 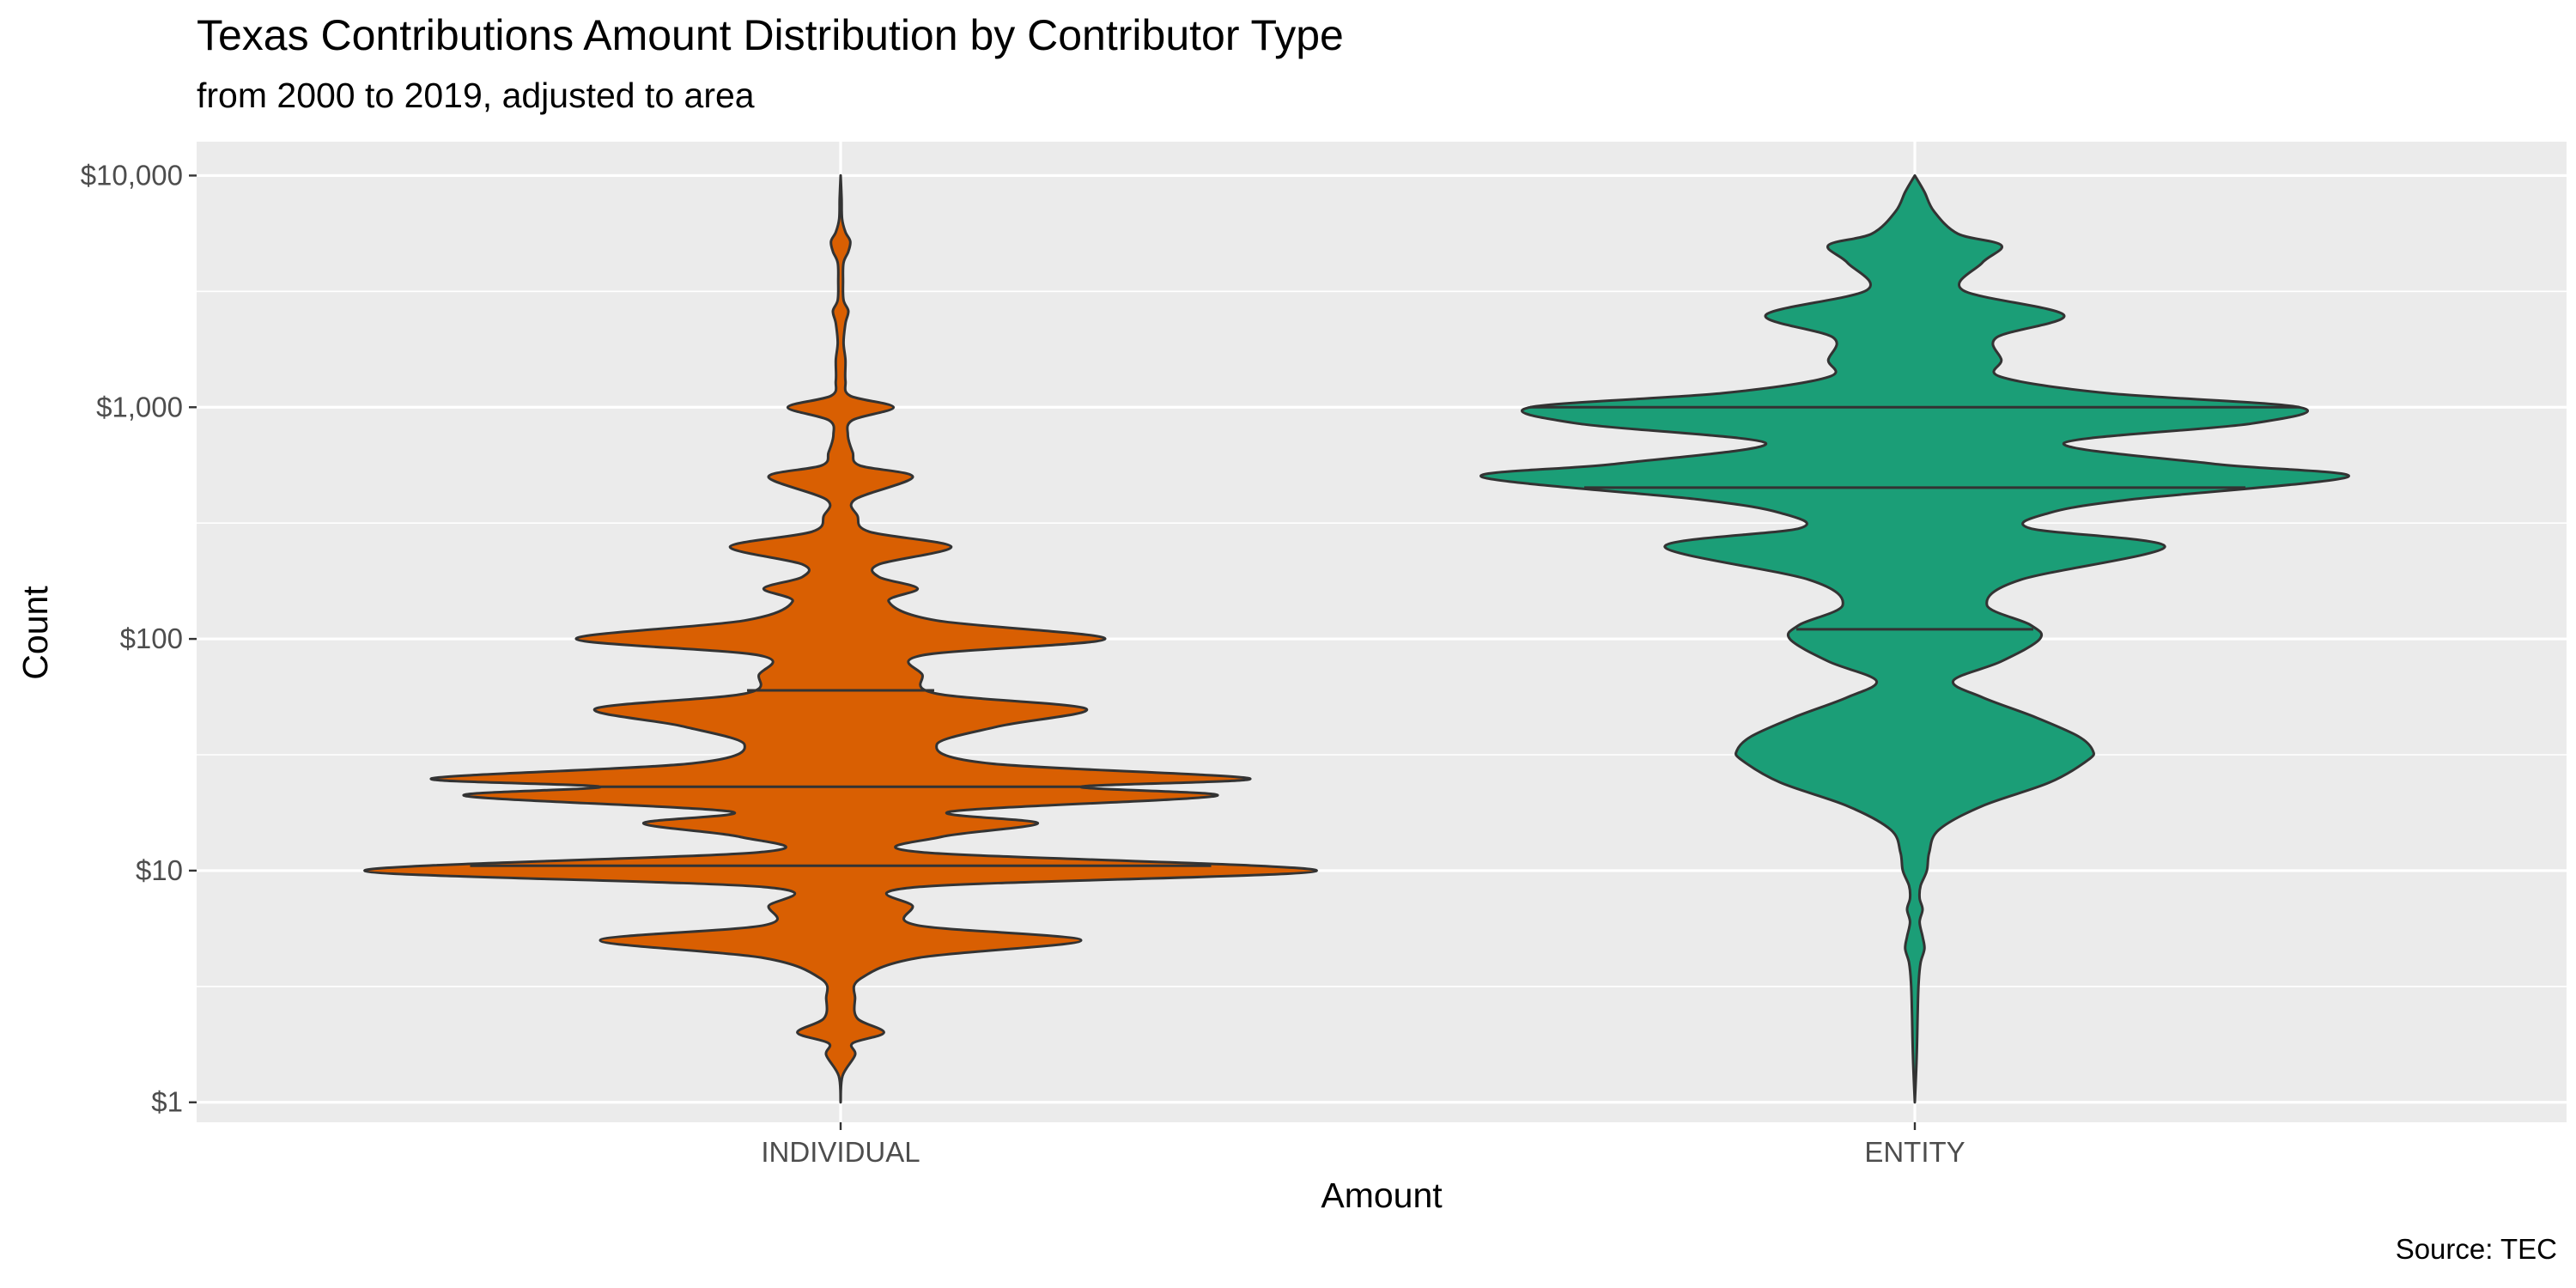 I want to click on x-axis: INDIVIDUAL ENTITY, so click(x=1363, y=1145).